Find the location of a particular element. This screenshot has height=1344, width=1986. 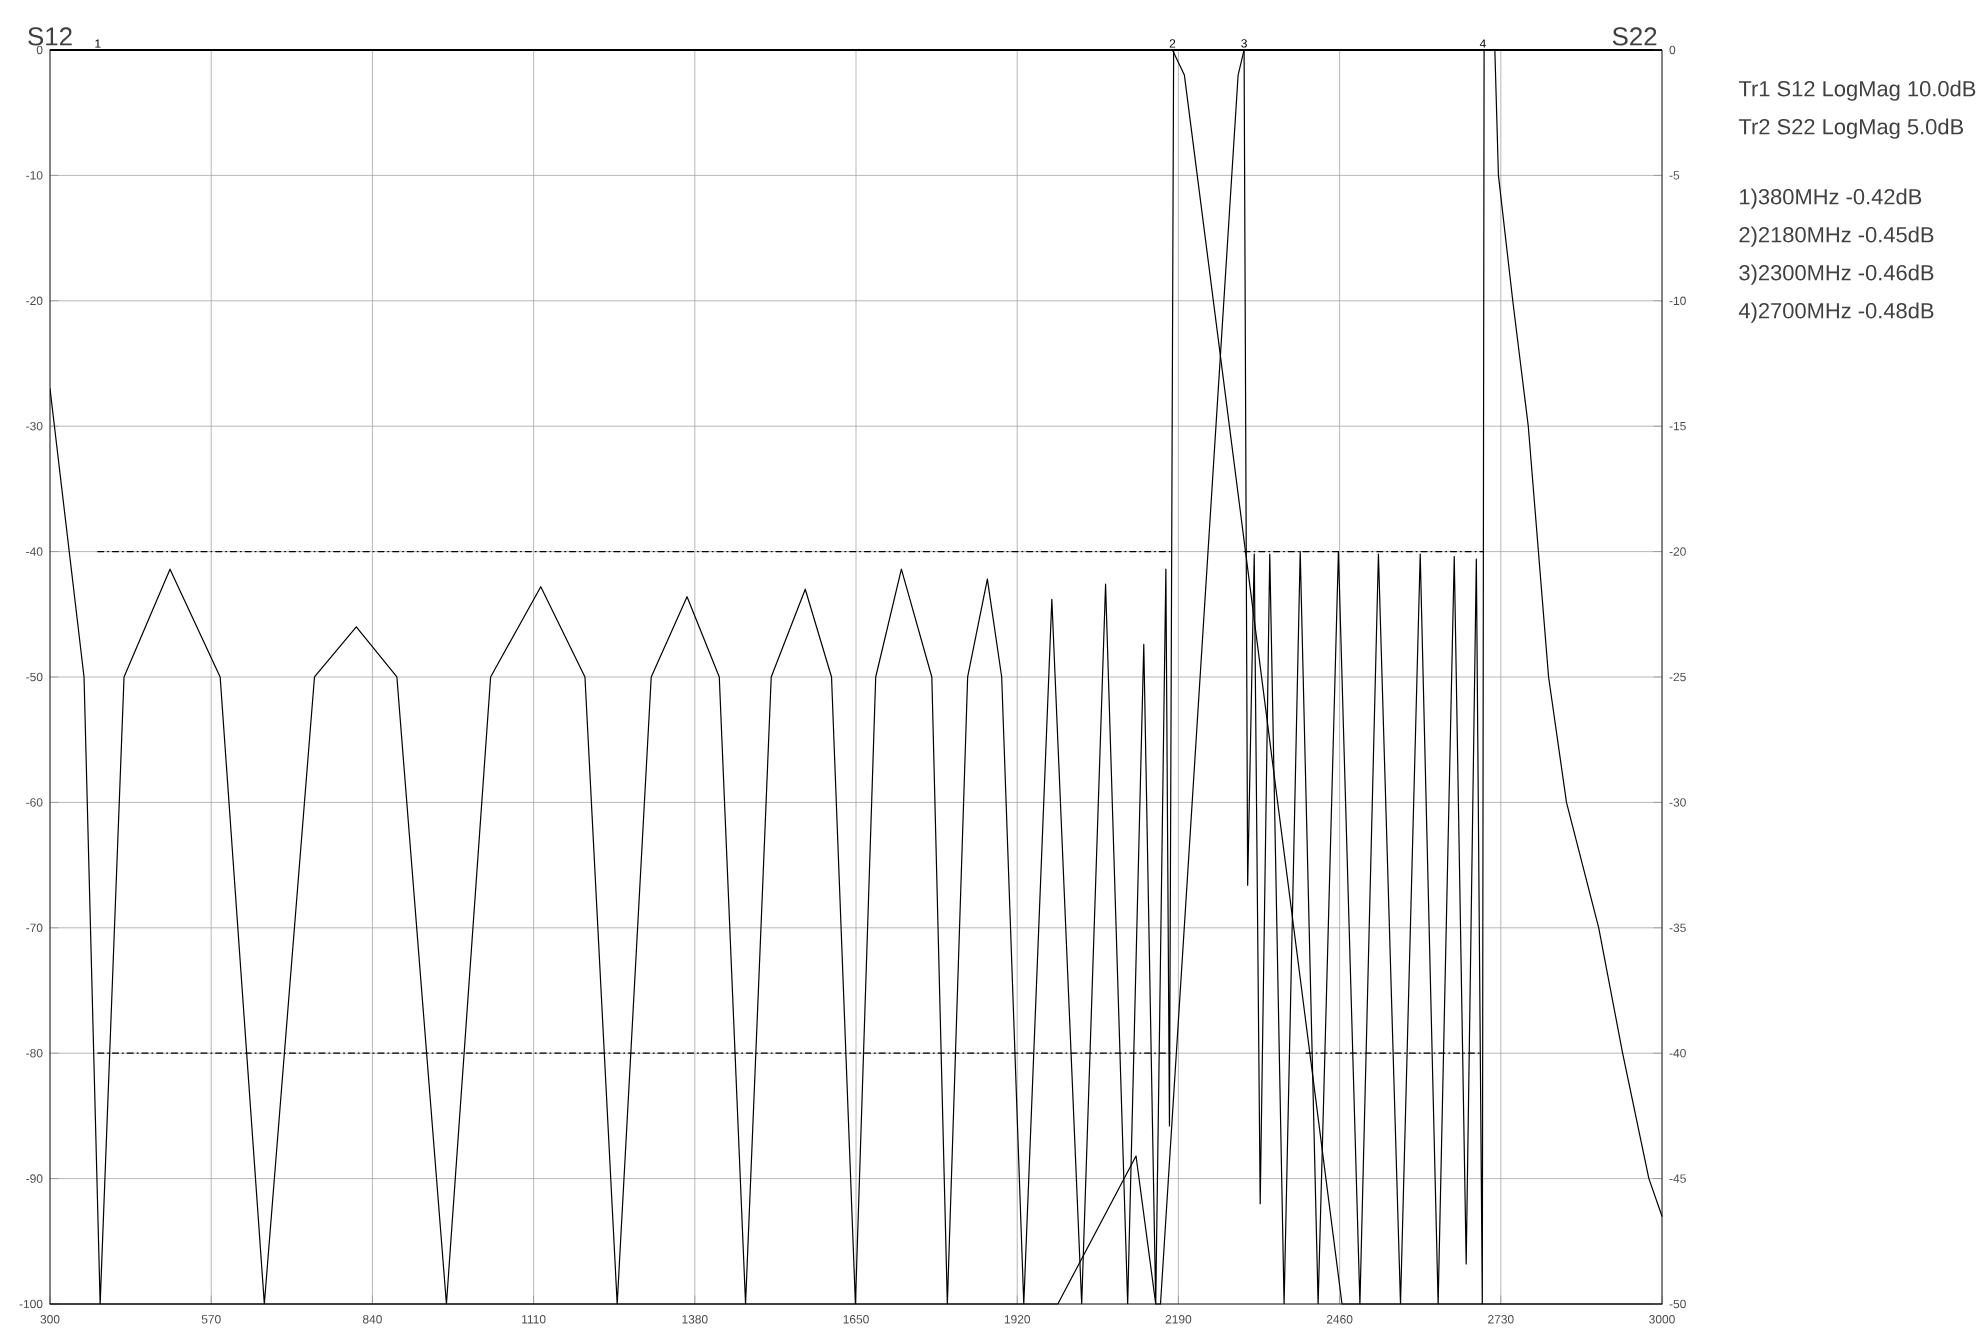

y2-axis-title: S22 is located at coordinates (1634, 36).